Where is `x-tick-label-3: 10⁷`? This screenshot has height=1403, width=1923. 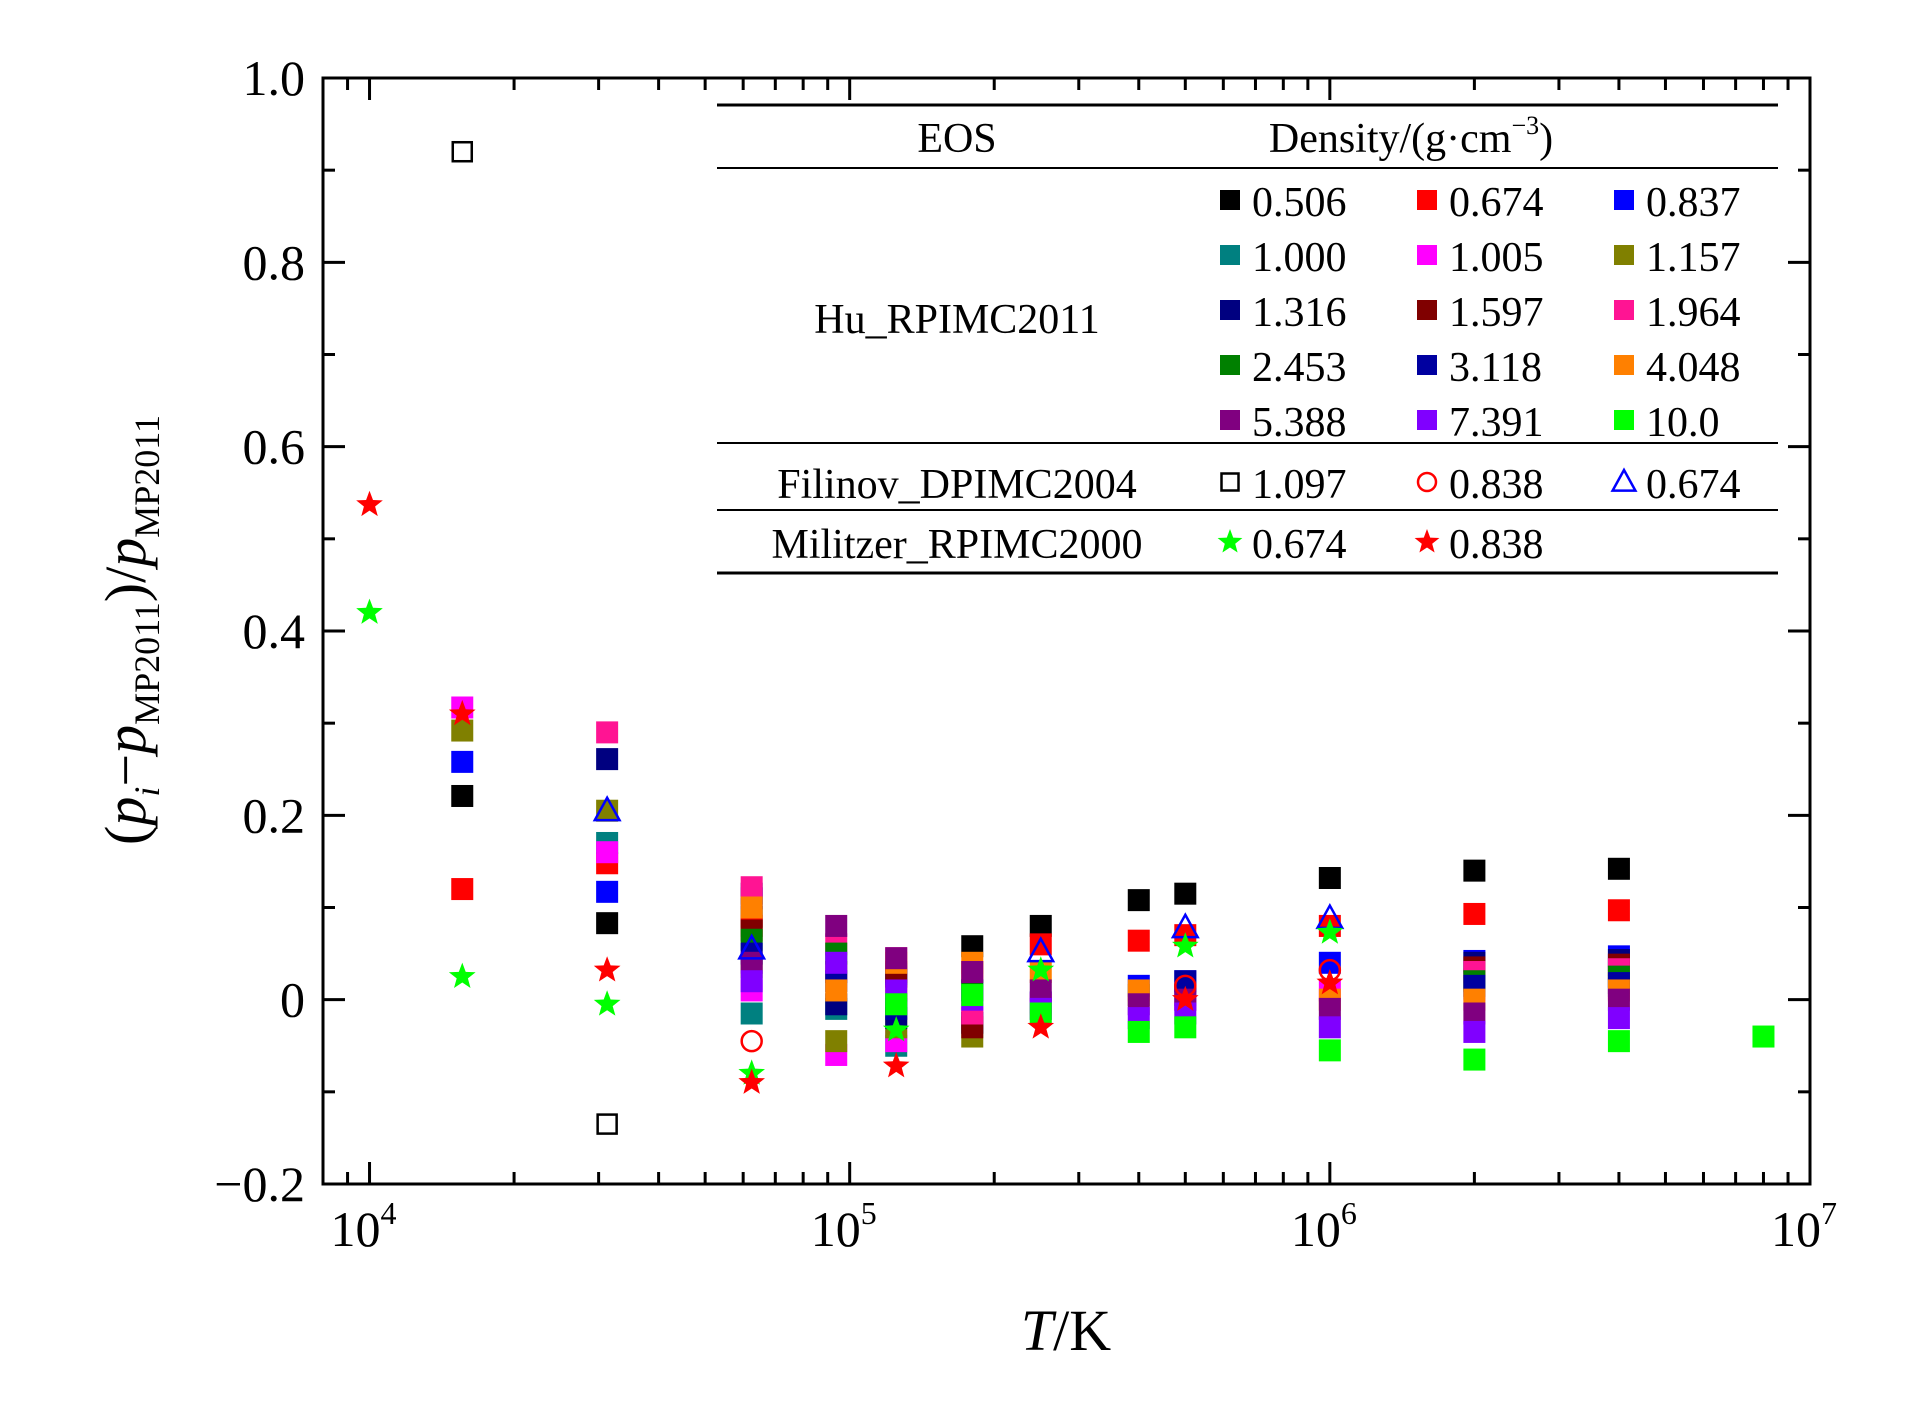
x-tick-label-3: 10⁷ is located at coordinates (1804, 1226).